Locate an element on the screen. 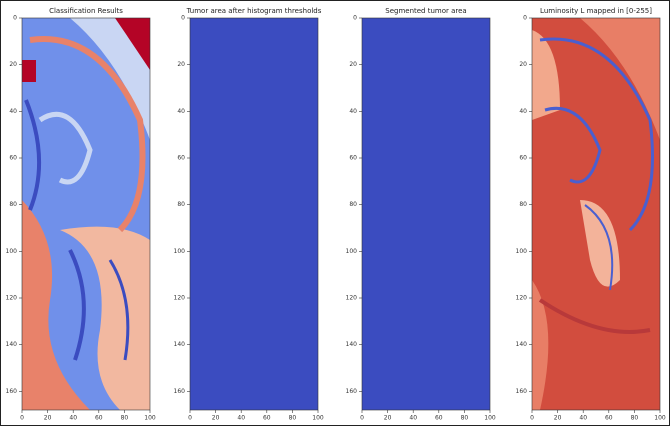  panel-title: Luminosity L mapped in [0-255] is located at coordinates (596, 11).